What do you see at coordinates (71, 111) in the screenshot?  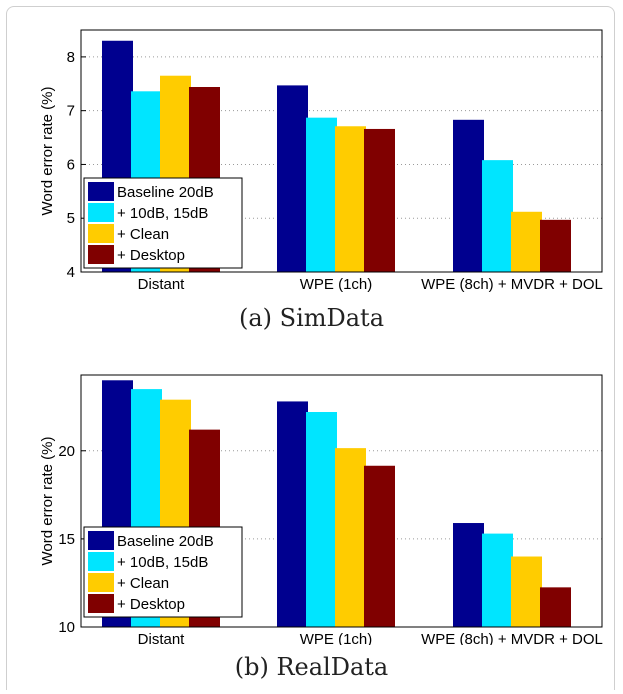 I see `y-tick-label: 7` at bounding box center [71, 111].